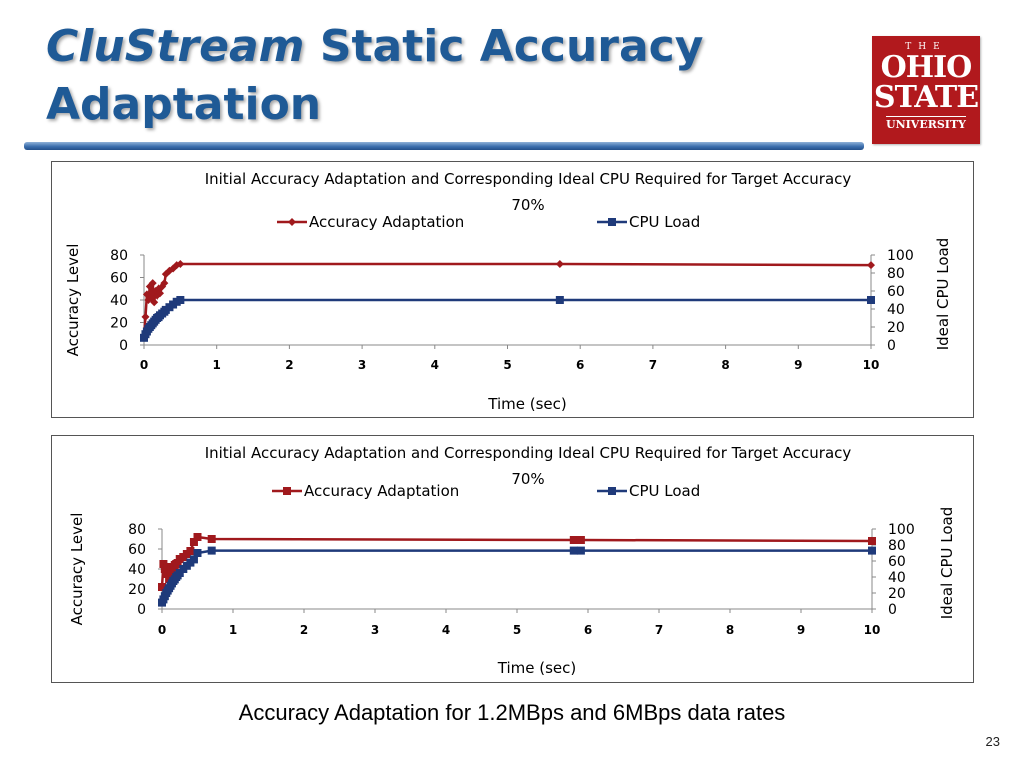 The width and height of the screenshot is (1024, 768). What do you see at coordinates (896, 274) in the screenshot?
I see `y2-tick-label: 80` at bounding box center [896, 274].